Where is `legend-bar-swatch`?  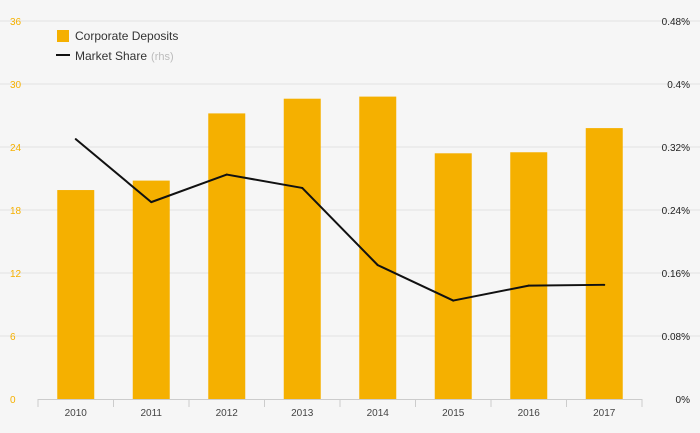 legend-bar-swatch is located at coordinates (63, 36).